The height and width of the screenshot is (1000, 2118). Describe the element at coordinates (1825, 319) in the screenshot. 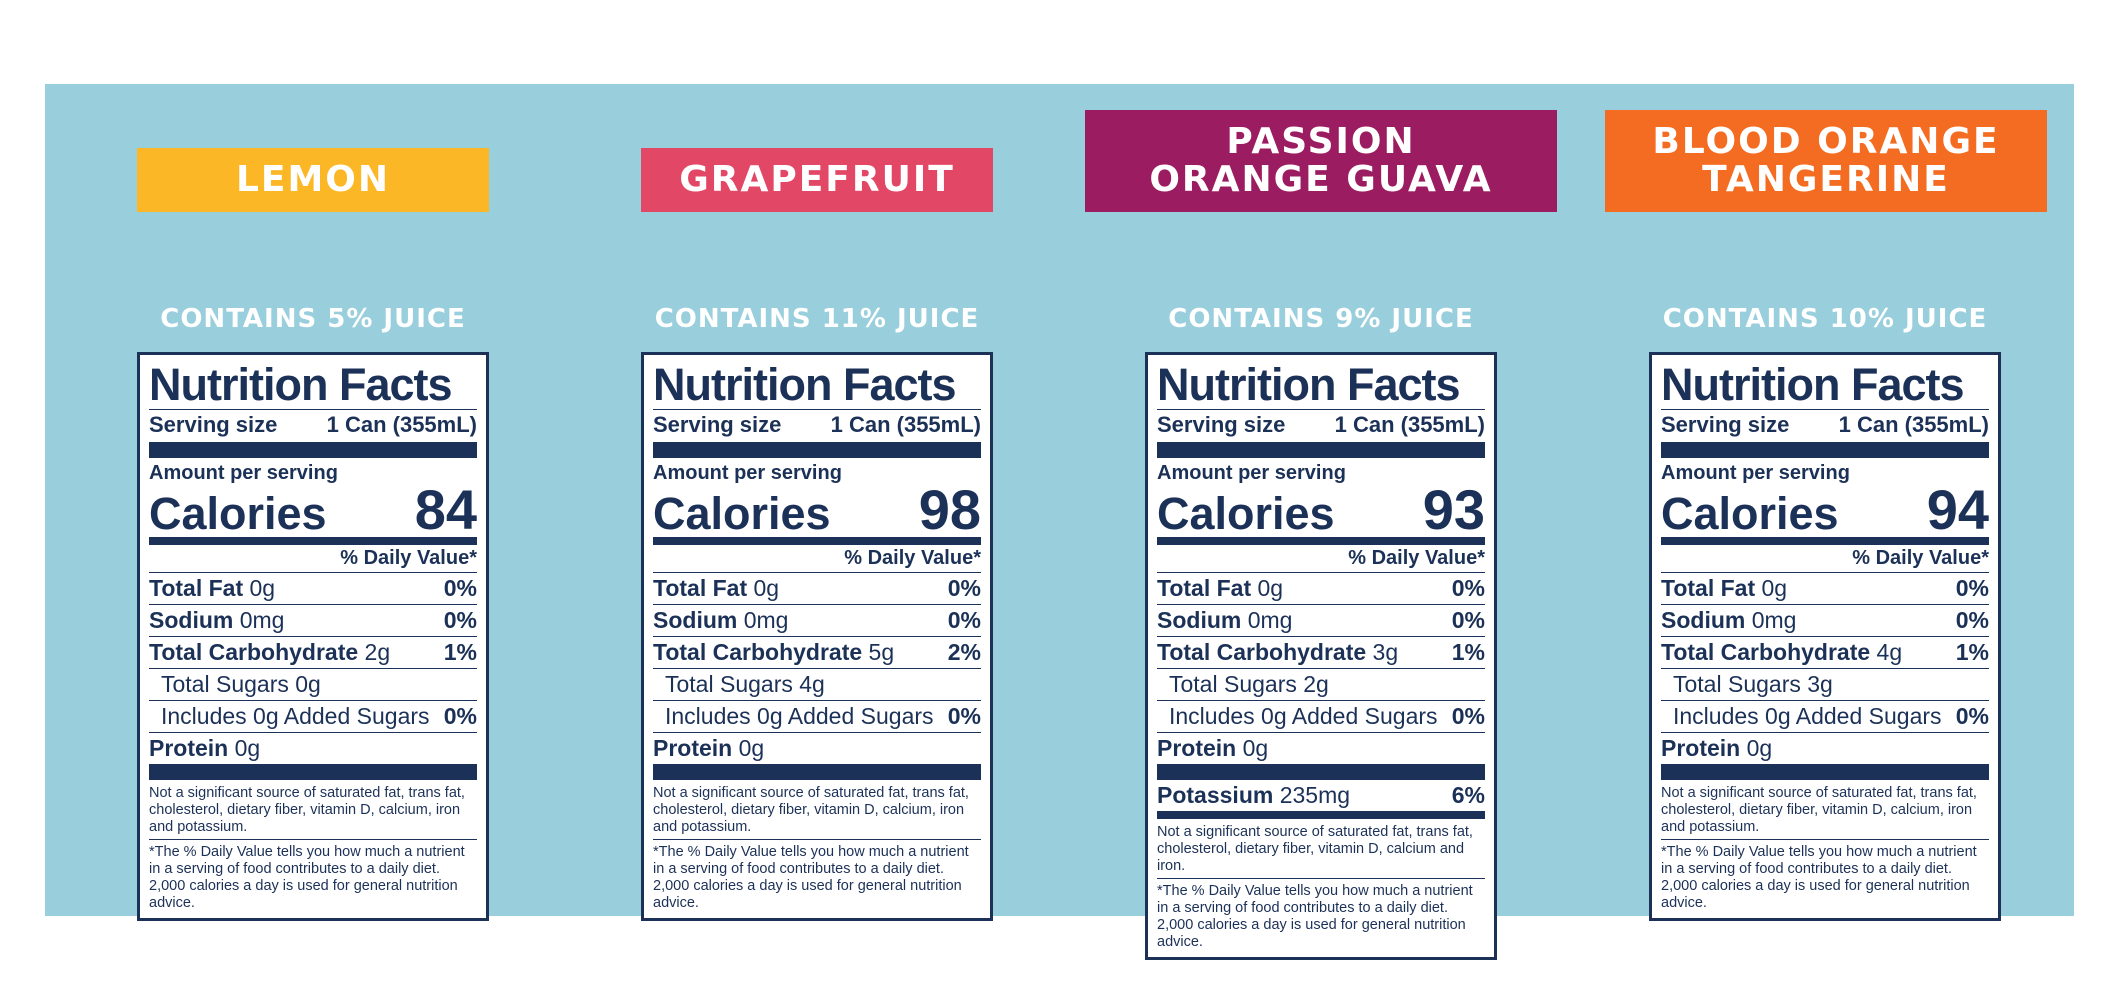

I see `juice-content-caption: CONTAINS 10% JUICE` at that location.